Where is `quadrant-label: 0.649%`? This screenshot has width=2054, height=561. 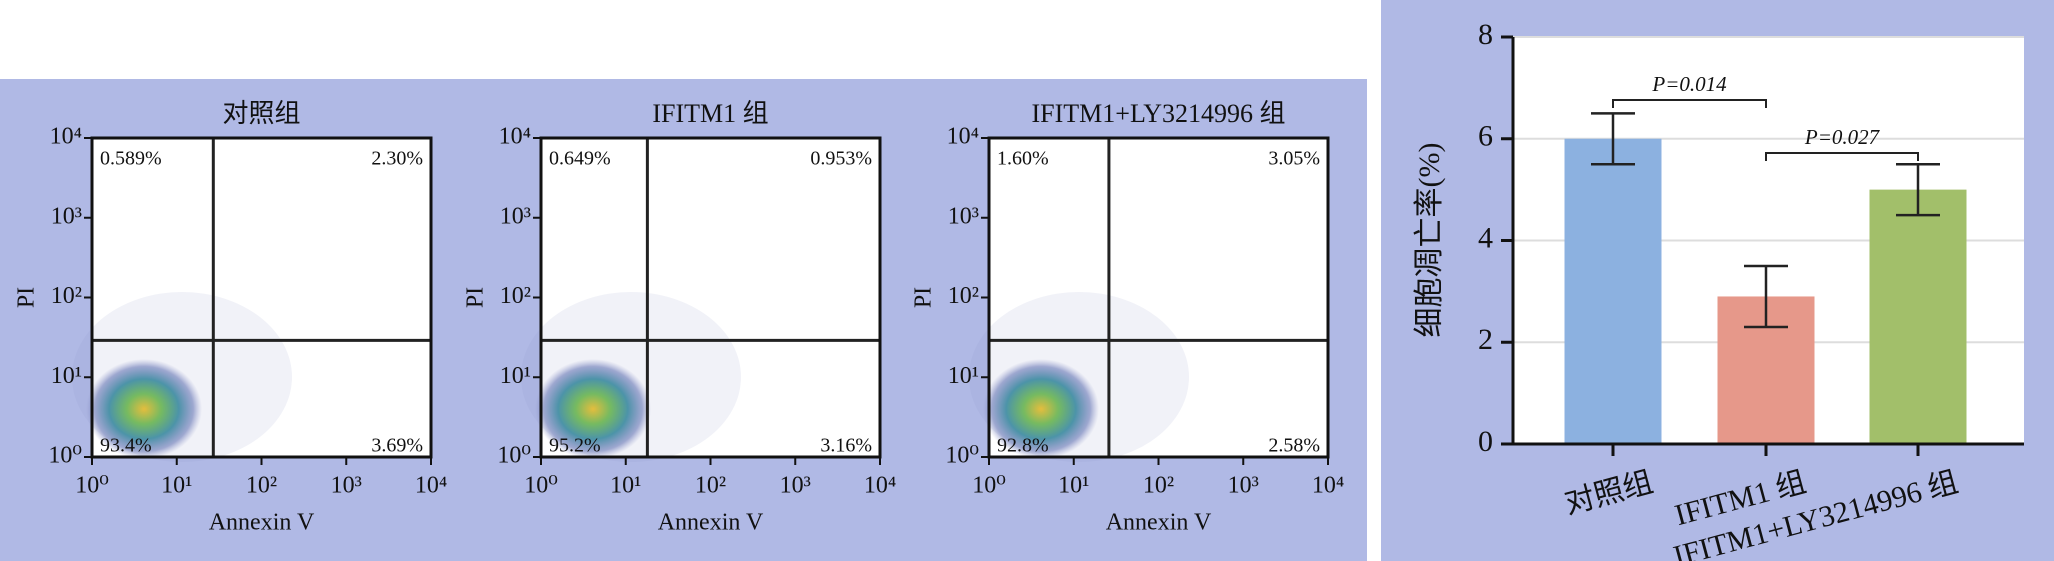 quadrant-label: 0.649% is located at coordinates (580, 159).